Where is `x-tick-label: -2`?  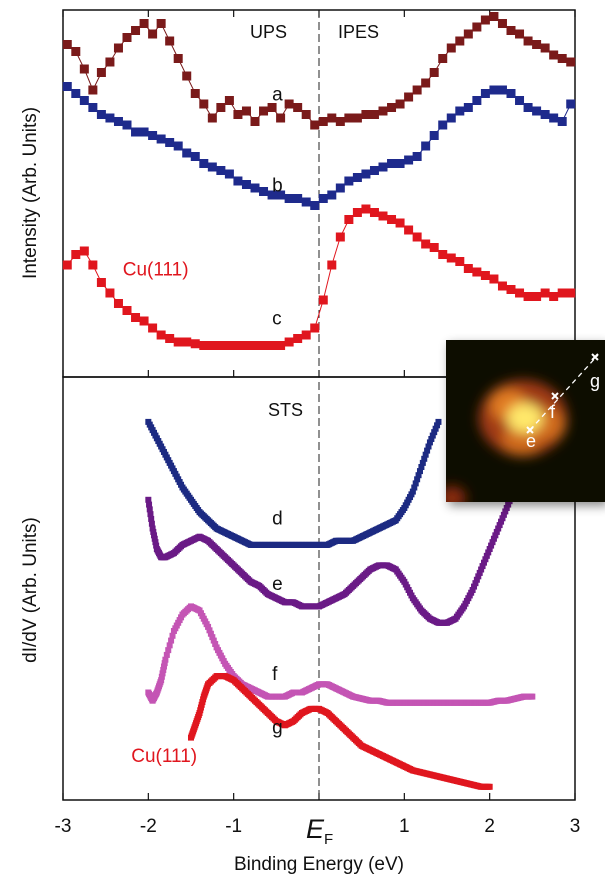
x-tick-label: -2 is located at coordinates (148, 826).